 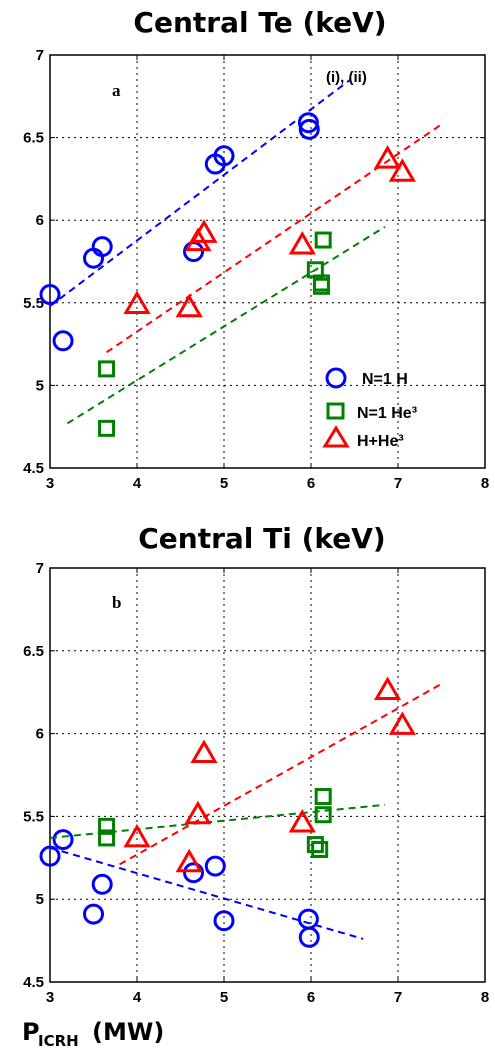 I want to click on panel-b-label: b, so click(x=116, y=602).